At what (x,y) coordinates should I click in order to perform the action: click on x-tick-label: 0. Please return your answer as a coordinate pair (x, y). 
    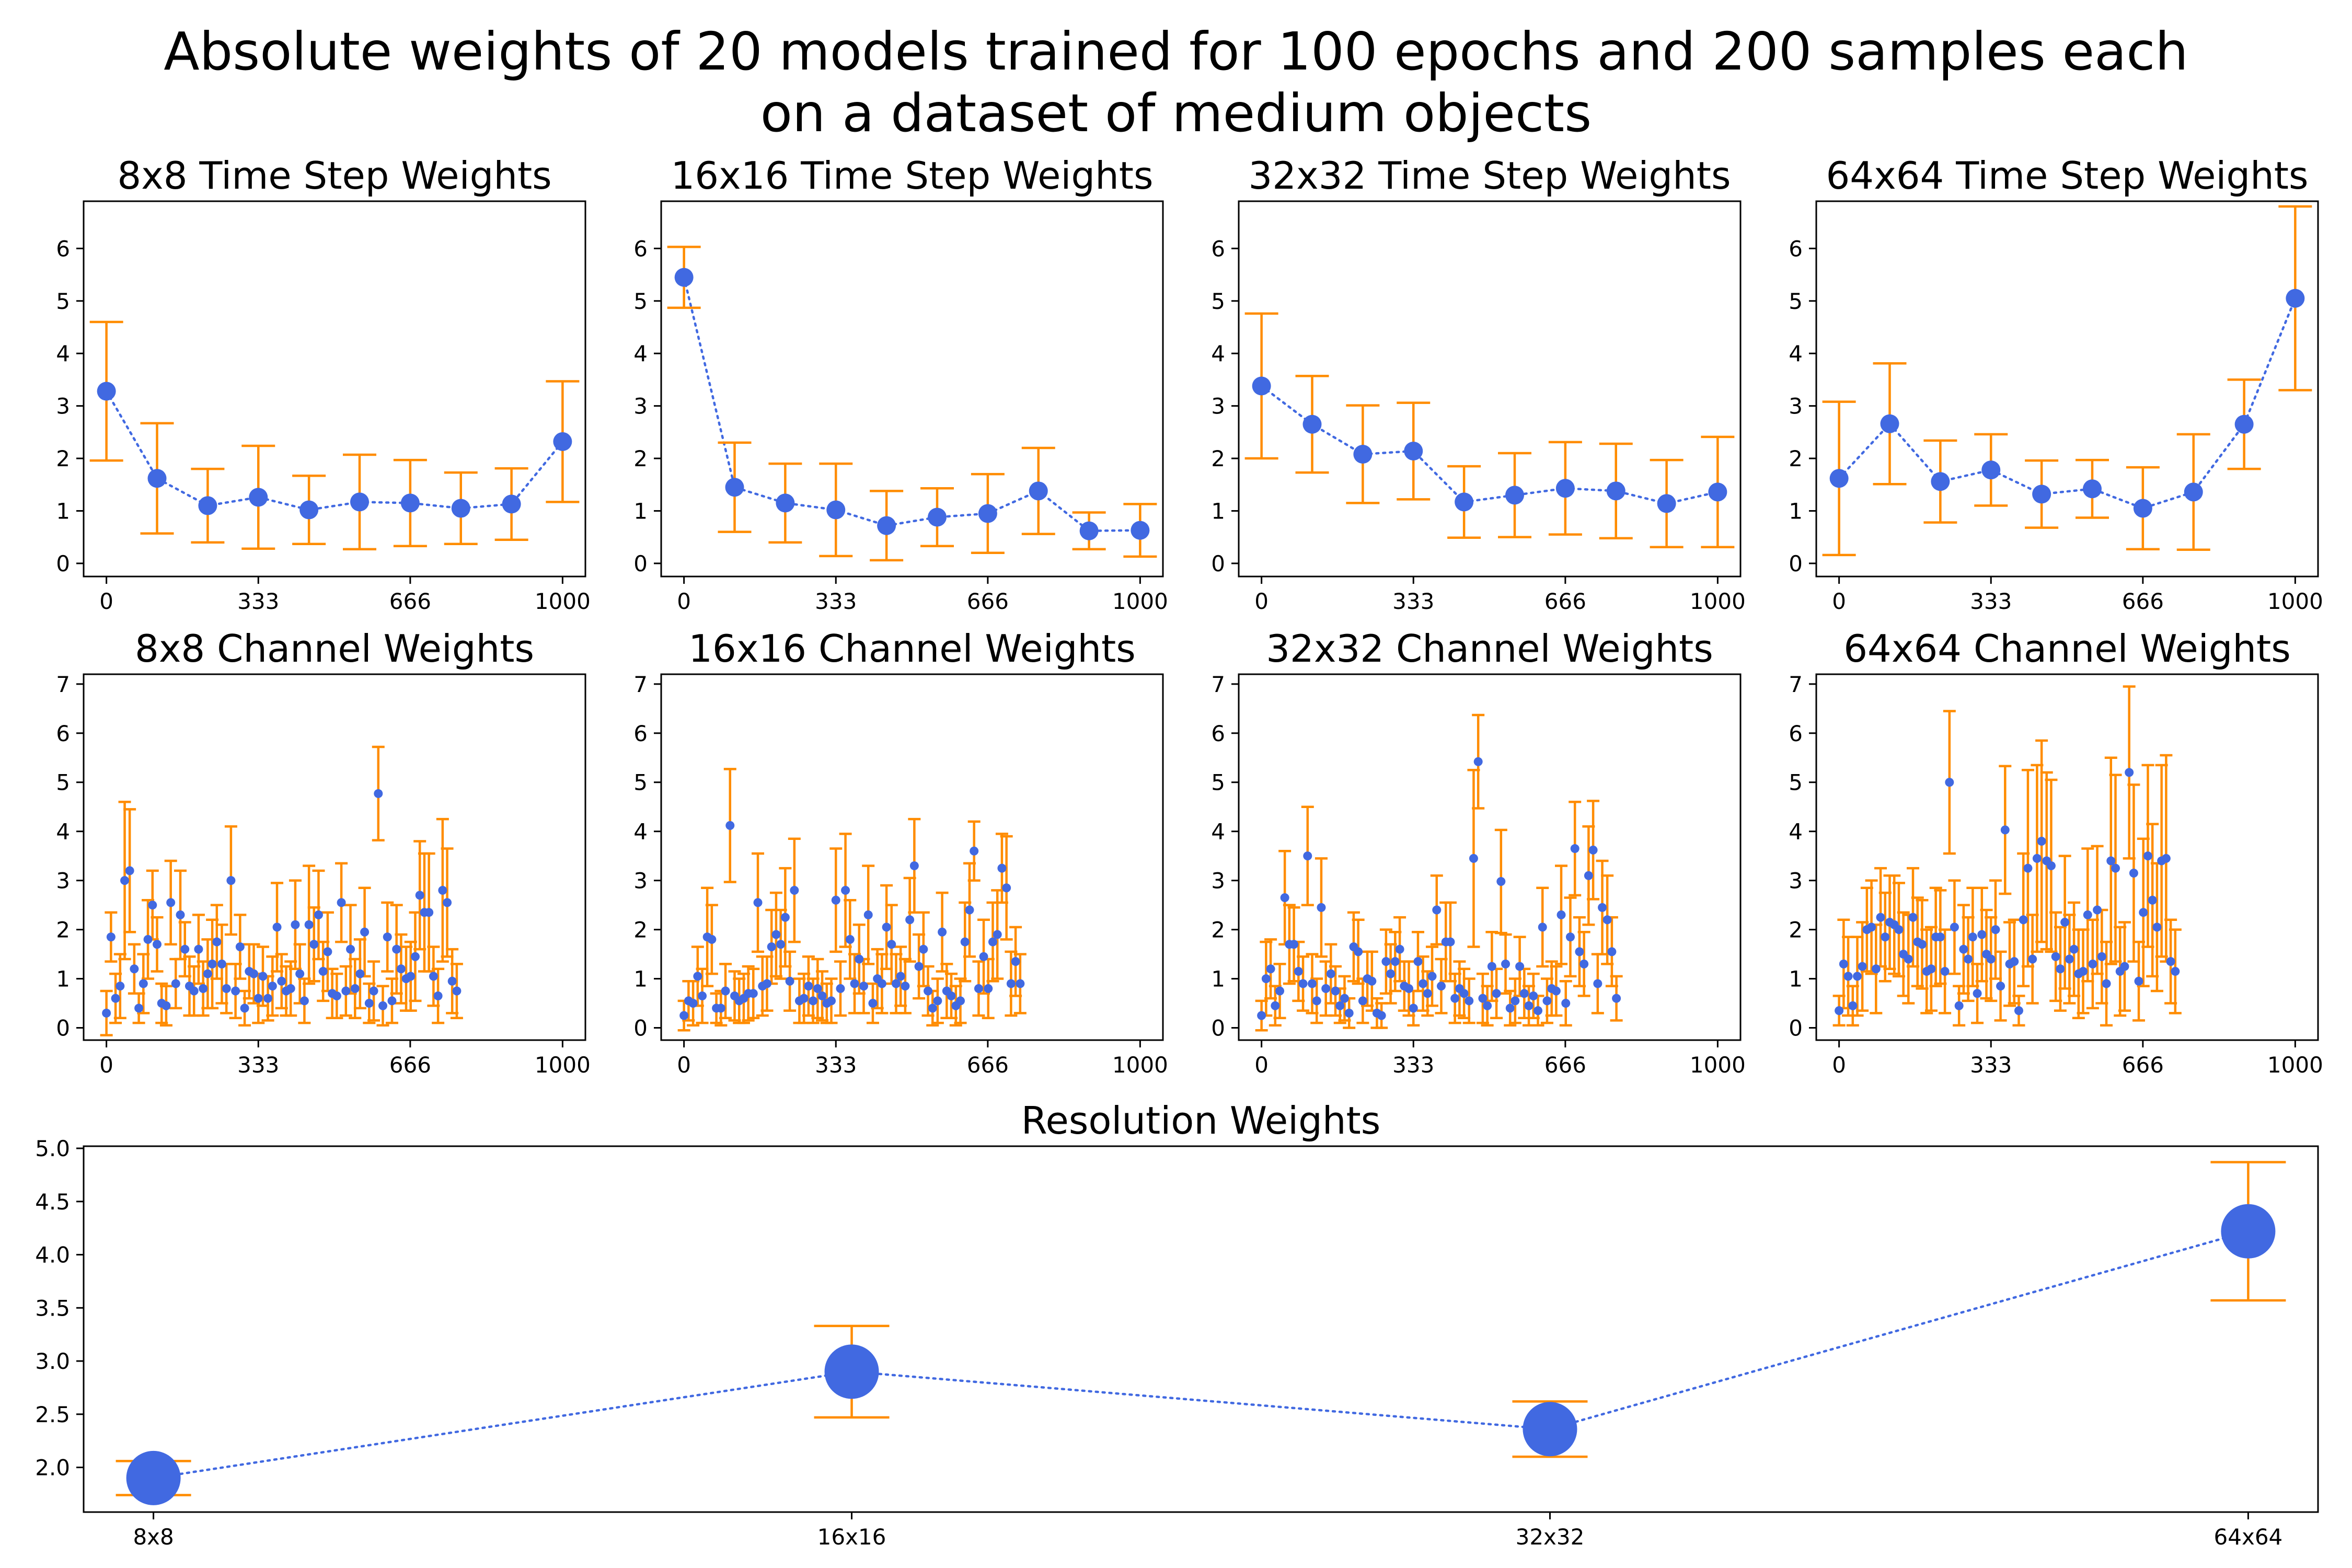
    Looking at the image, I should click on (684, 1065).